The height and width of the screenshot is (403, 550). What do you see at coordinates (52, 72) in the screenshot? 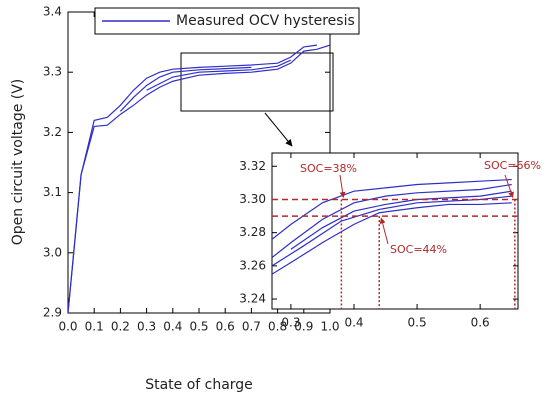
I see `y-tick-label: 3.3` at bounding box center [52, 72].